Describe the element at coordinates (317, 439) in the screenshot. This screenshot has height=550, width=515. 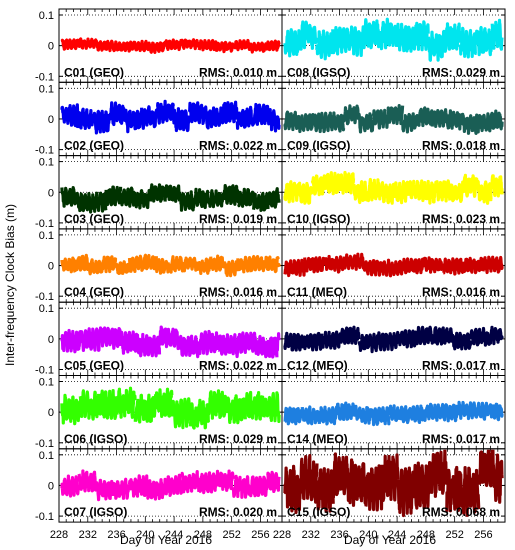
I see `satellite-label: C14 (MEO)` at that location.